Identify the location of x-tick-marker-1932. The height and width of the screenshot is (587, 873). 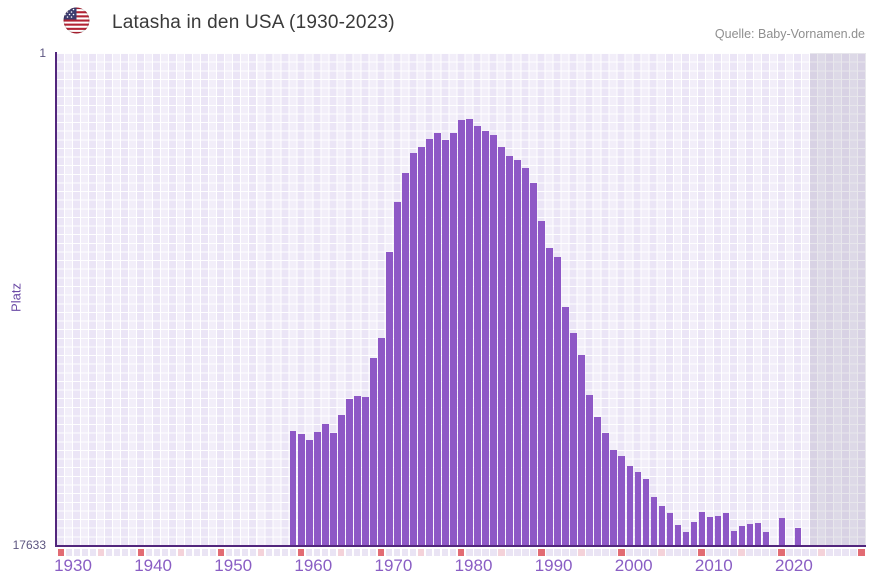
(77, 552).